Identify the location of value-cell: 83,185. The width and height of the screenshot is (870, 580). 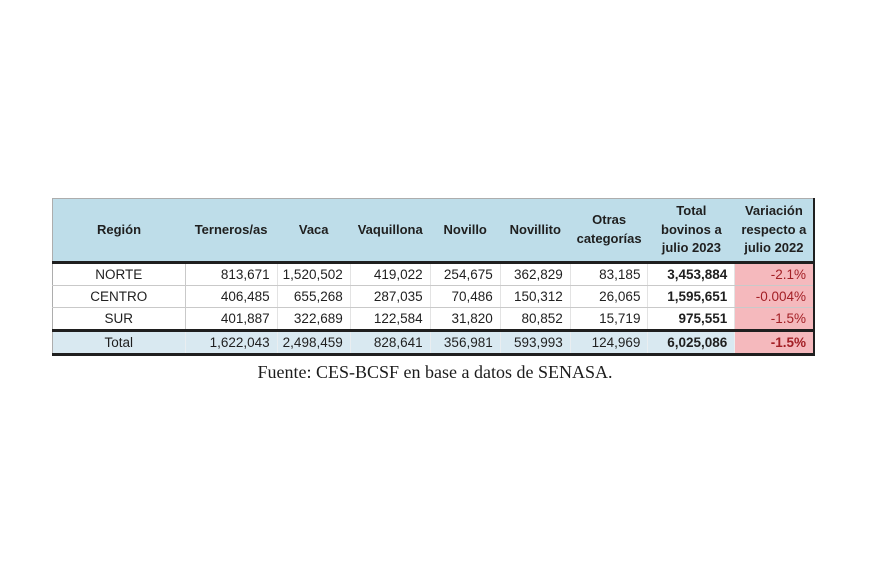
(609, 274).